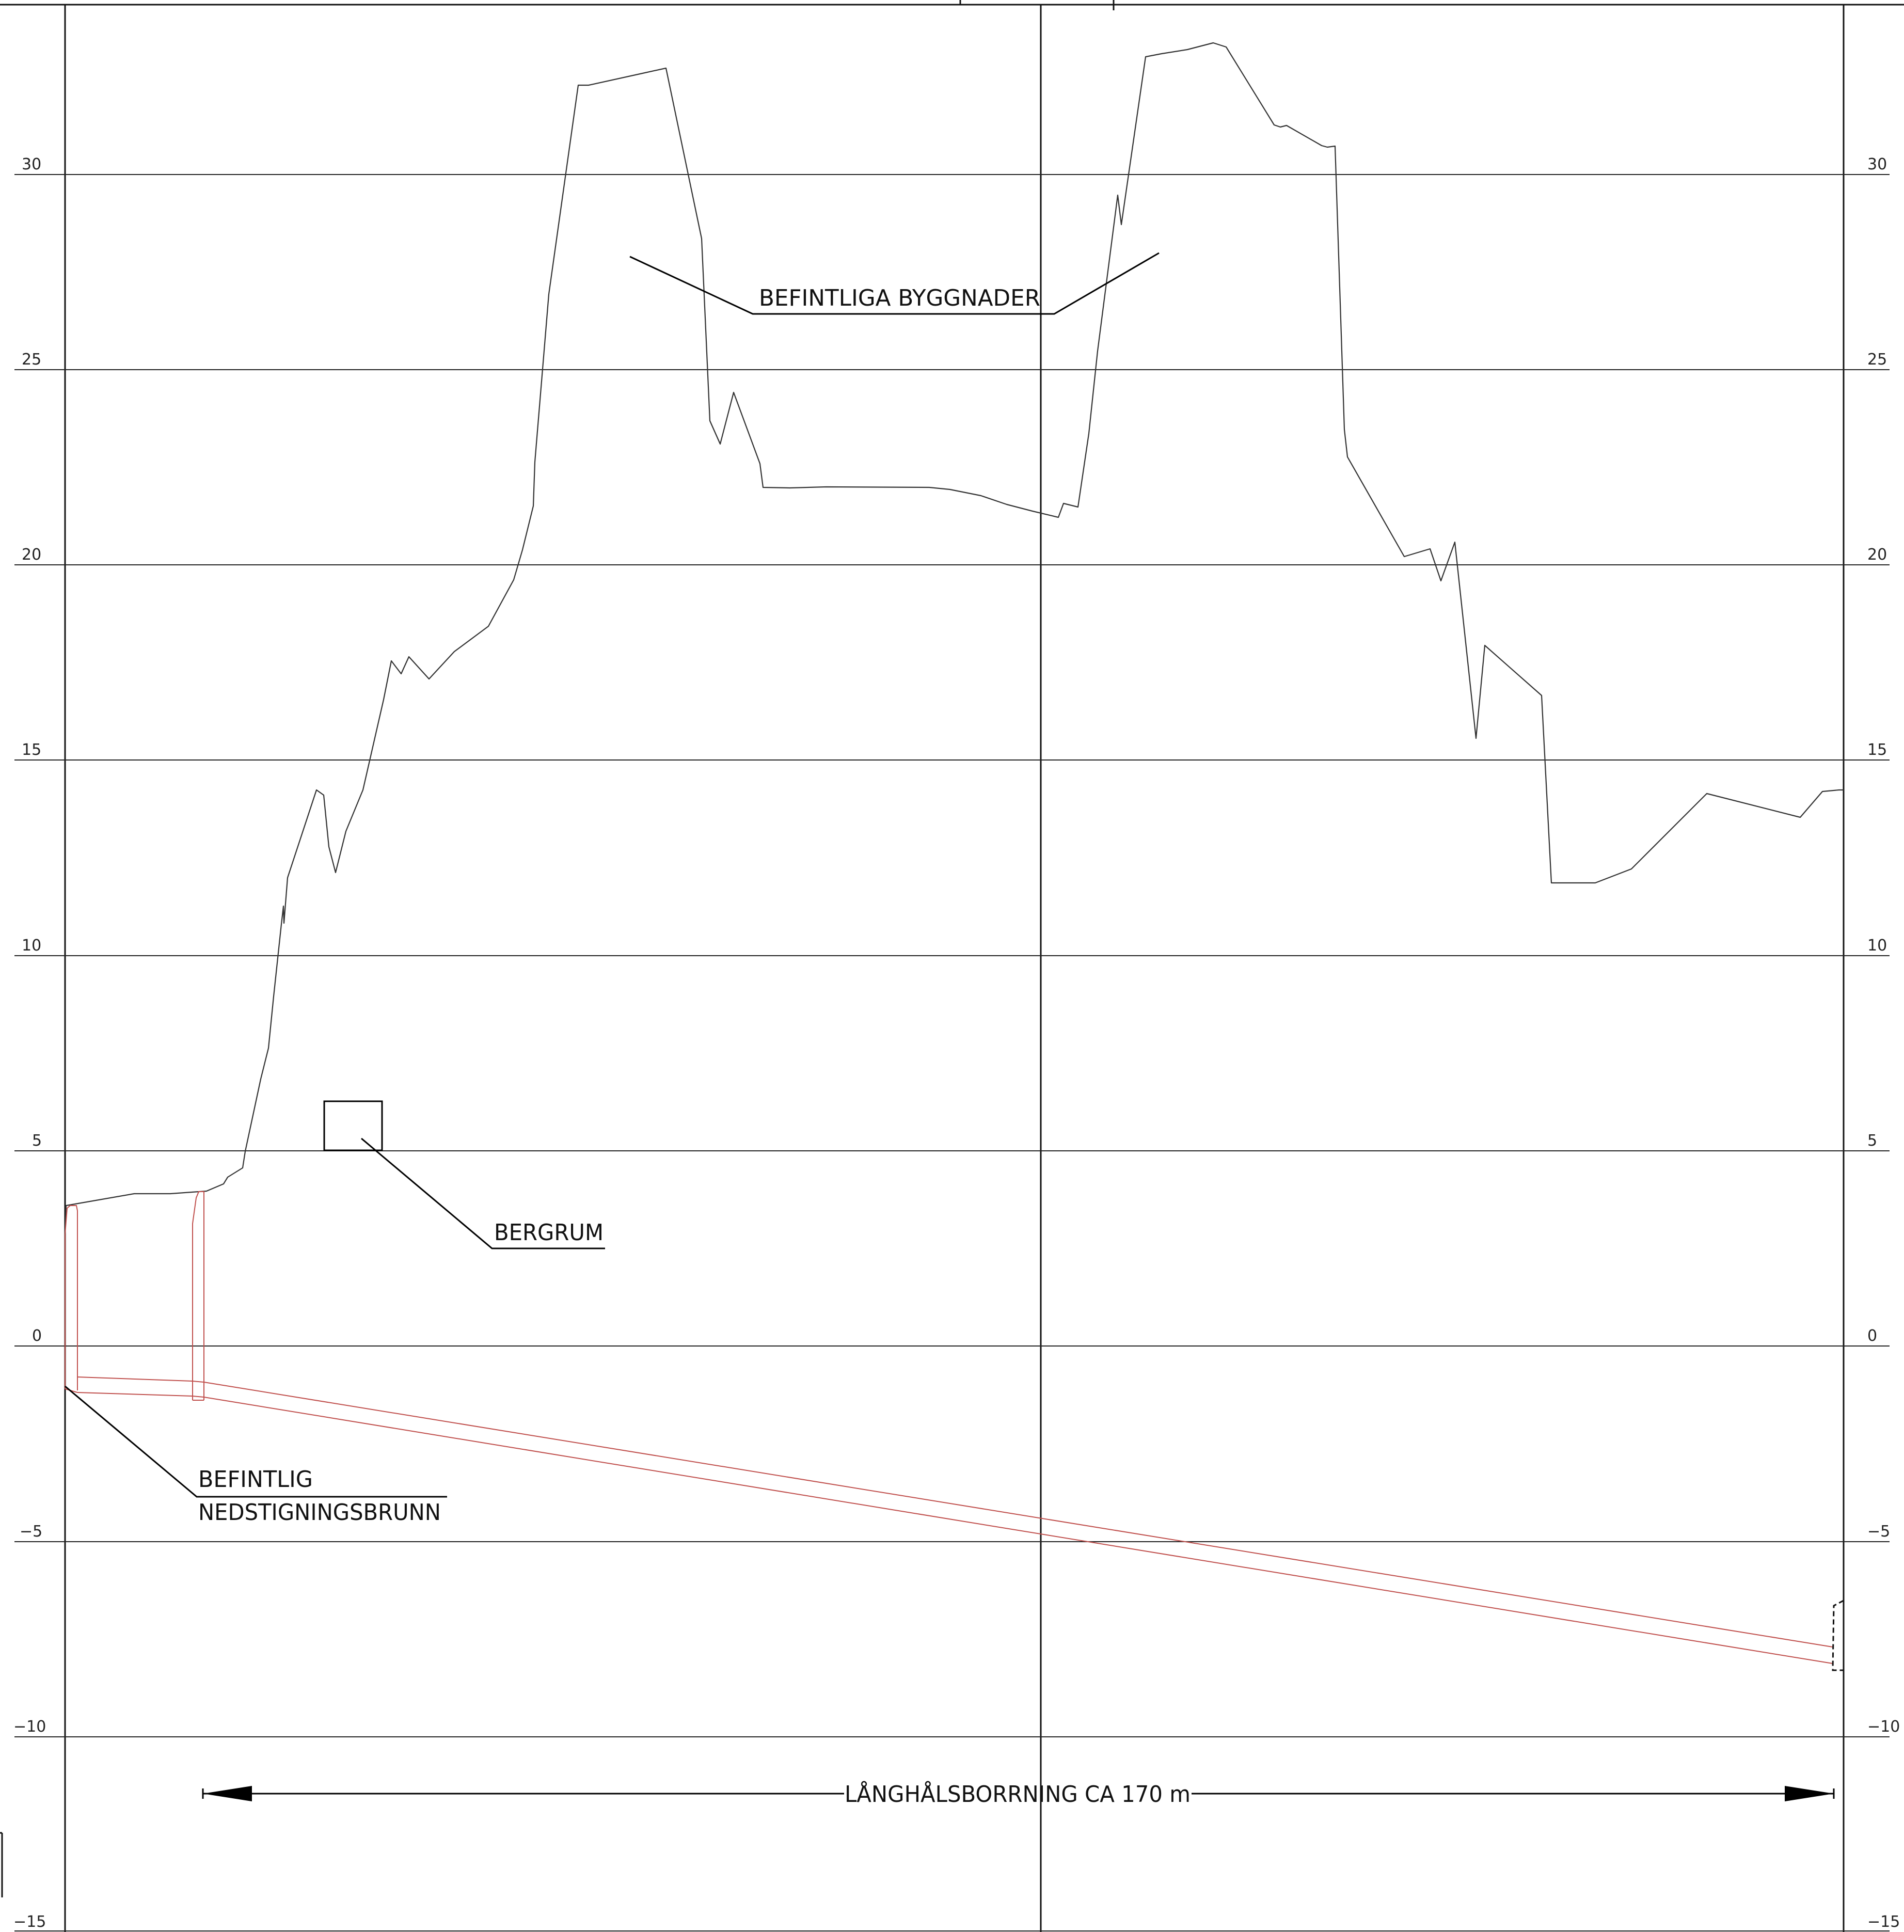  I want to click on rock-cavern-label: BERGRUM, so click(549, 1233).